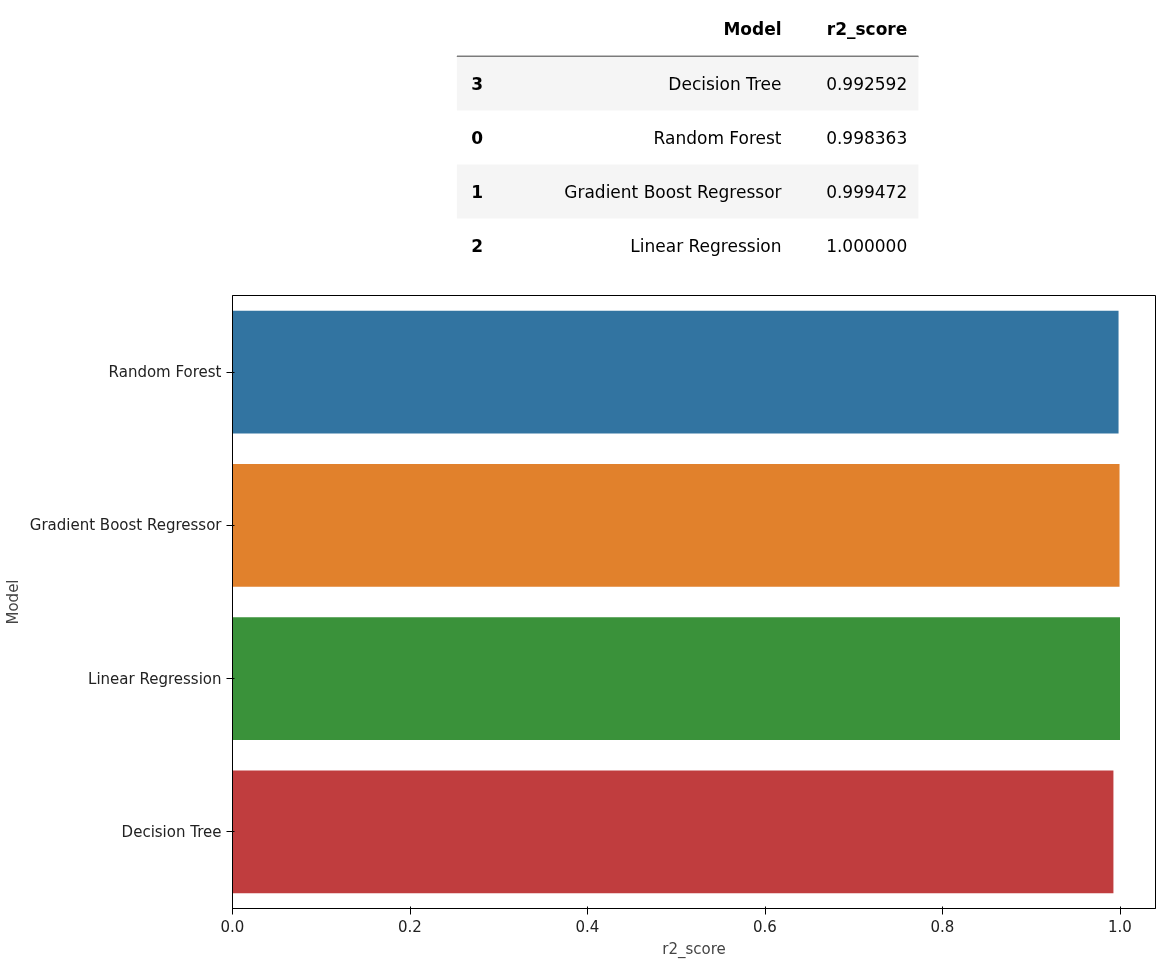  Describe the element at coordinates (867, 138) in the screenshot. I see `text: 0.998363` at that location.